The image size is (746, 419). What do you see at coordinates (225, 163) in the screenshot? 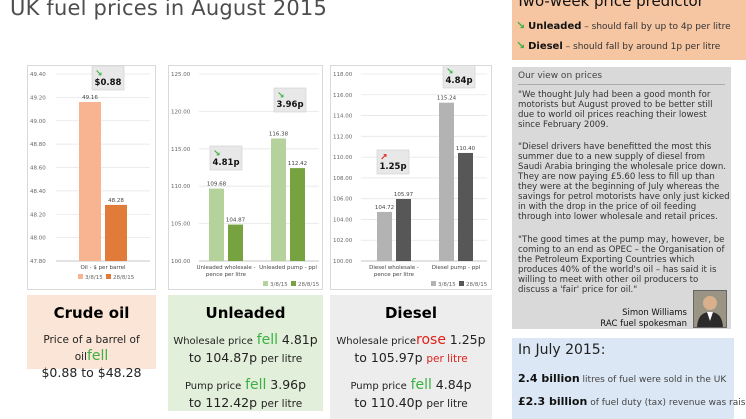
I see `change-badge-value: 4.81p` at bounding box center [225, 163].